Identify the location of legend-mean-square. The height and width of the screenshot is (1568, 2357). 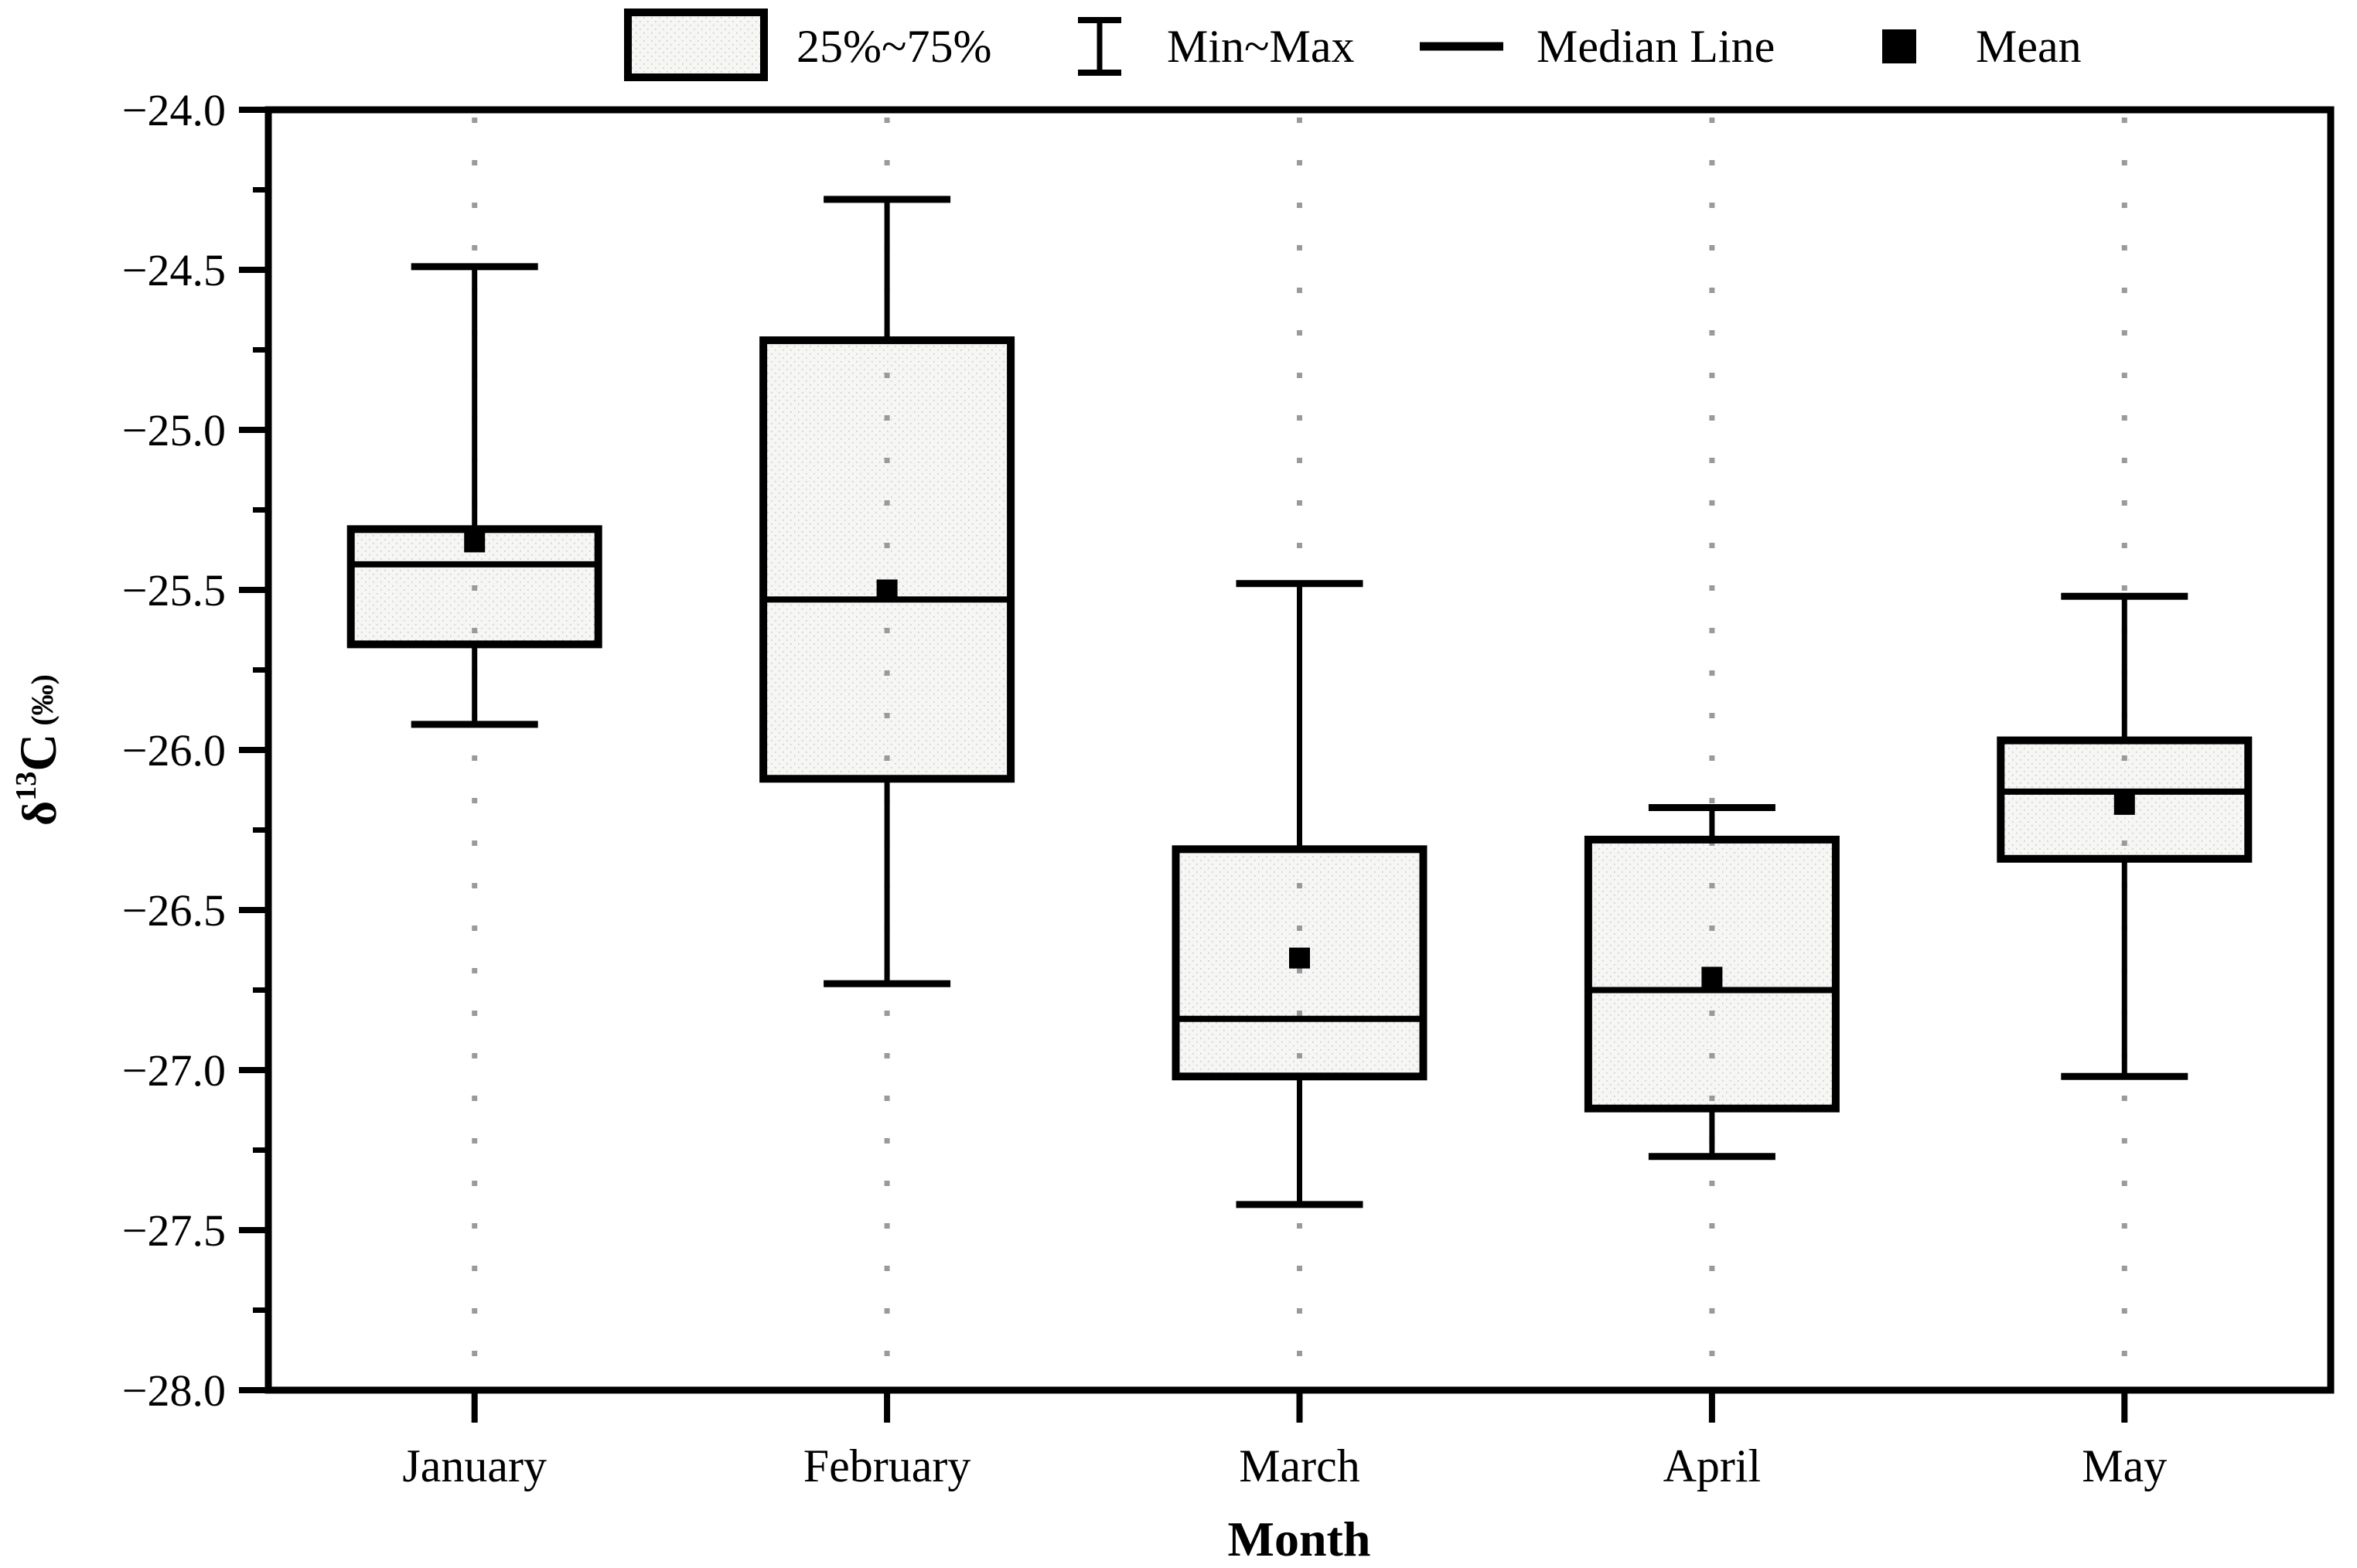
(1899, 46).